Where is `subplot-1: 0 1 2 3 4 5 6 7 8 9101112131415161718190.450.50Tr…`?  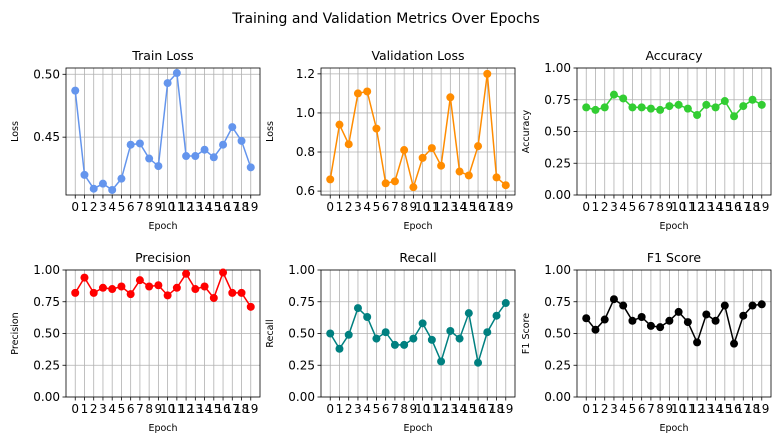
subplot-1: 0 1 2 3 4 5 6 7 8 9101112131415161718190.450.50Tr… is located at coordinates (135, 140).